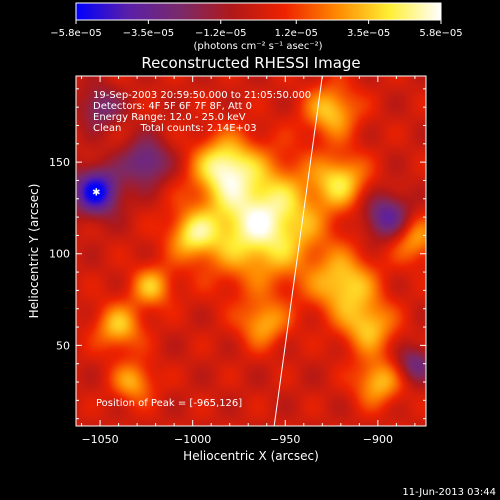  What do you see at coordinates (202, 95) in the screenshot?
I see `annotation-time-range: 19-Sep-2003 20:59:50.000 to 21:05:50.000` at bounding box center [202, 95].